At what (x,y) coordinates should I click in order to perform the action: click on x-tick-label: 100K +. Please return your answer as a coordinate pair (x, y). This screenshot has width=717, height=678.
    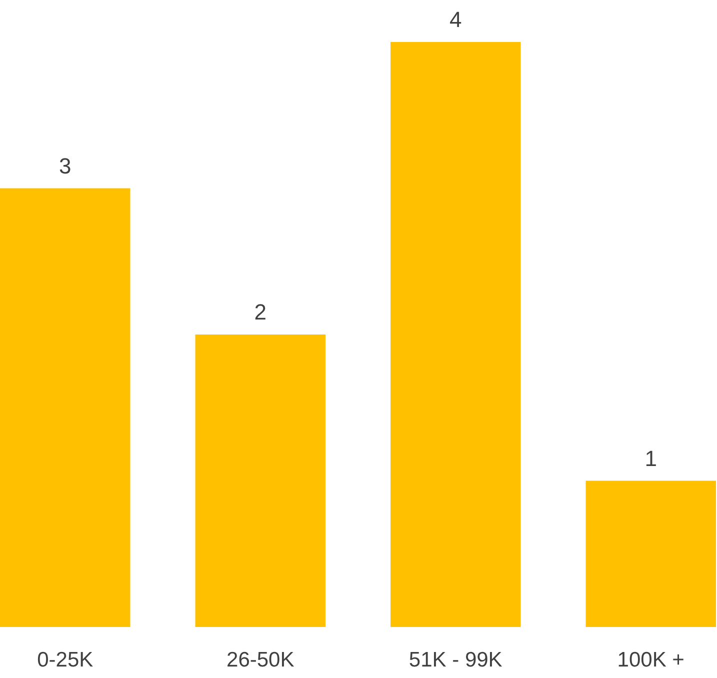
    Looking at the image, I should click on (650, 660).